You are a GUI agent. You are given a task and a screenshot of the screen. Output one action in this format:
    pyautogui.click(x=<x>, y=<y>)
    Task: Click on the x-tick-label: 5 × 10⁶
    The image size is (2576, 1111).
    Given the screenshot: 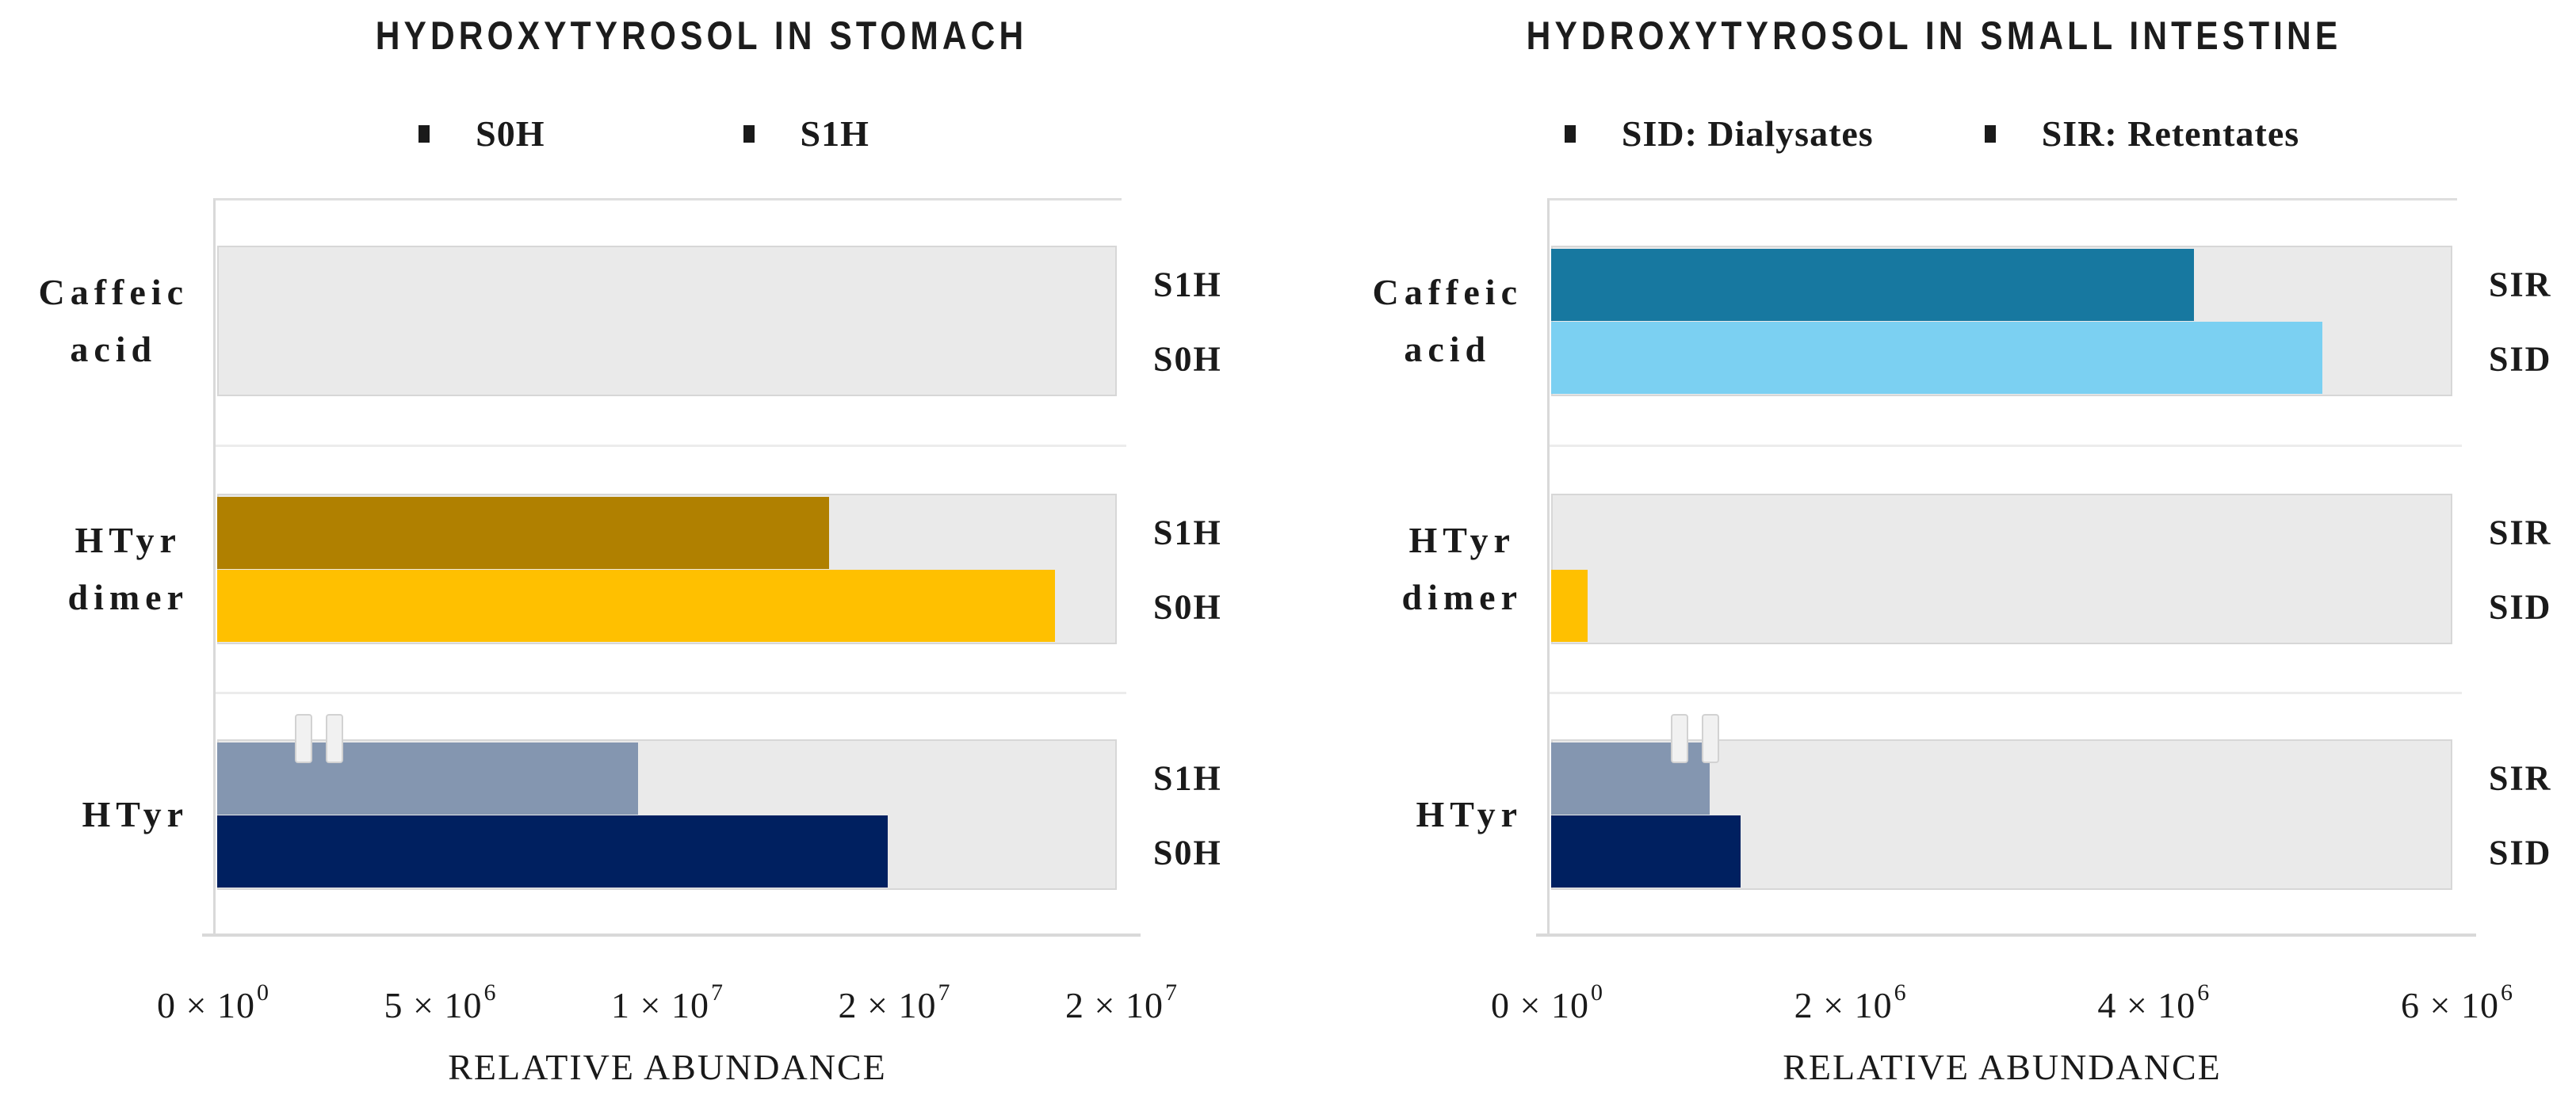 What is the action you would take?
    pyautogui.click(x=440, y=1002)
    